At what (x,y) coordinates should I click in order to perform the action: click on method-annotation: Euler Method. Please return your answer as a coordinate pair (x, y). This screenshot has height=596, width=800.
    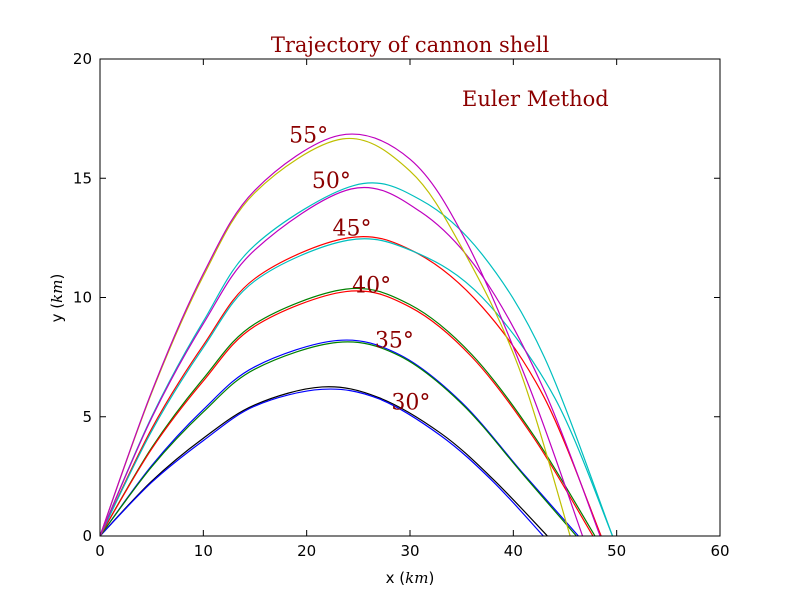
    Looking at the image, I should click on (535, 99).